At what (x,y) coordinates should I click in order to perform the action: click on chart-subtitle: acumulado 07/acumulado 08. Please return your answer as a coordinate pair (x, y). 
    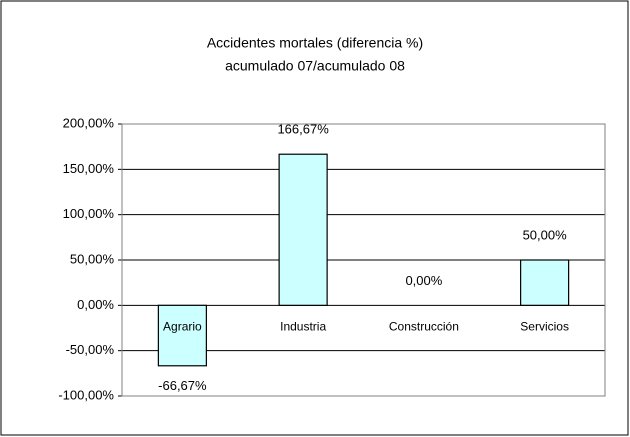
    Looking at the image, I should click on (315, 66).